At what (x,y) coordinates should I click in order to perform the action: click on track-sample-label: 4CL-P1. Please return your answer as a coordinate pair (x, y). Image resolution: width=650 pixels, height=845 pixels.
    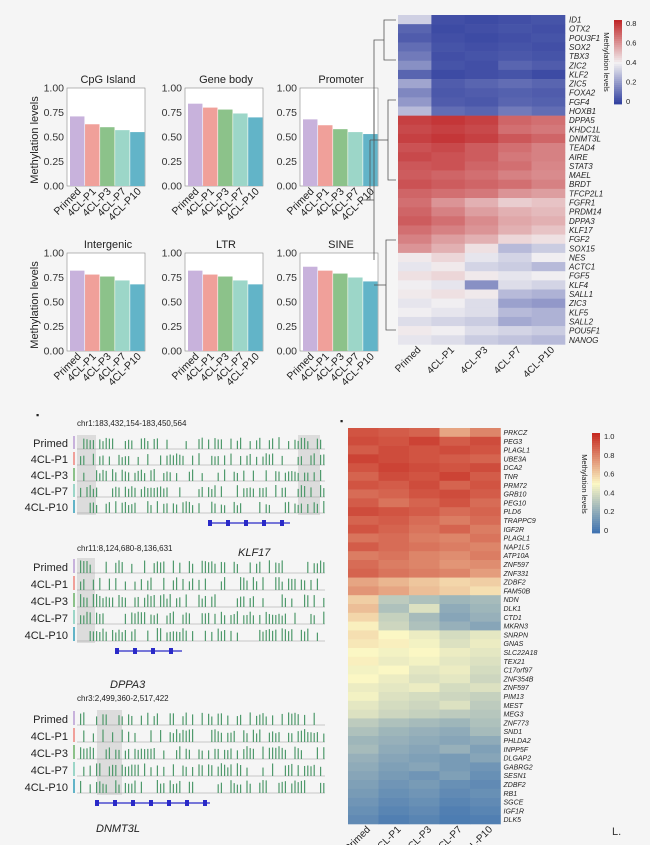
    Looking at the image, I should click on (49, 460).